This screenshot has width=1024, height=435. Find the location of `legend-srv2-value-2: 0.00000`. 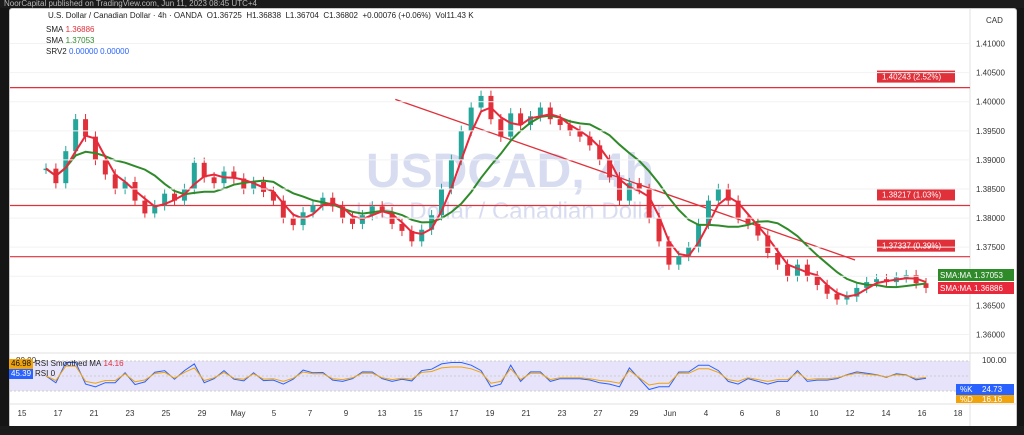

legend-srv2-value-2: 0.00000 is located at coordinates (115, 51).